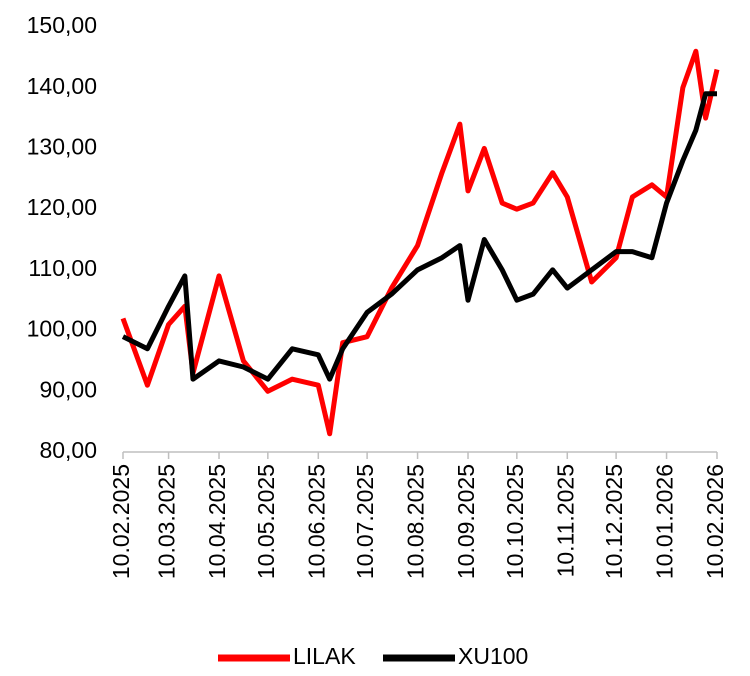 Image resolution: width=750 pixels, height=676 pixels. What do you see at coordinates (217, 521) in the screenshot?
I see `x-tick-label: 10.04.2025` at bounding box center [217, 521].